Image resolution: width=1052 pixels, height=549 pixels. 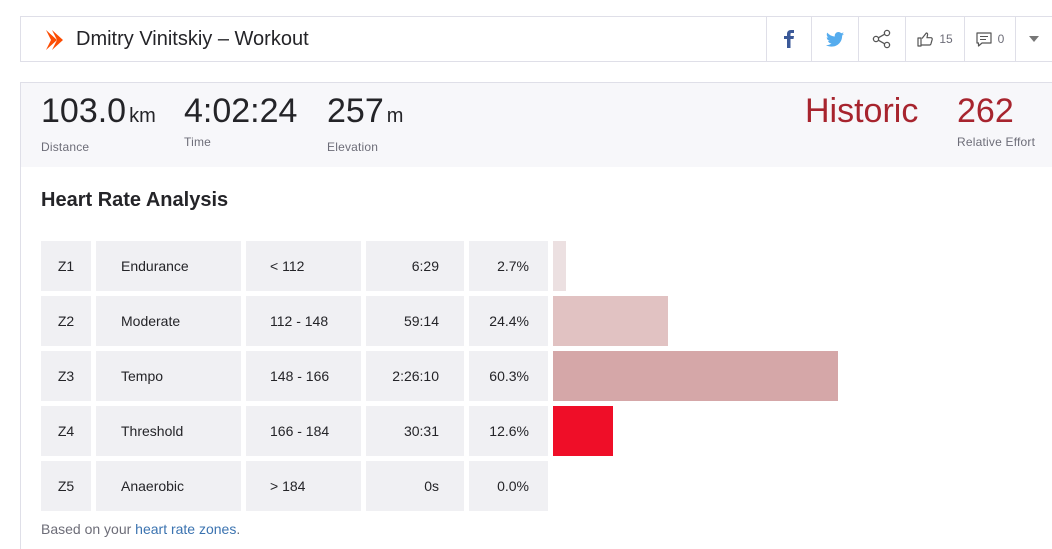 I want to click on footnote-end: ., so click(x=238, y=529).